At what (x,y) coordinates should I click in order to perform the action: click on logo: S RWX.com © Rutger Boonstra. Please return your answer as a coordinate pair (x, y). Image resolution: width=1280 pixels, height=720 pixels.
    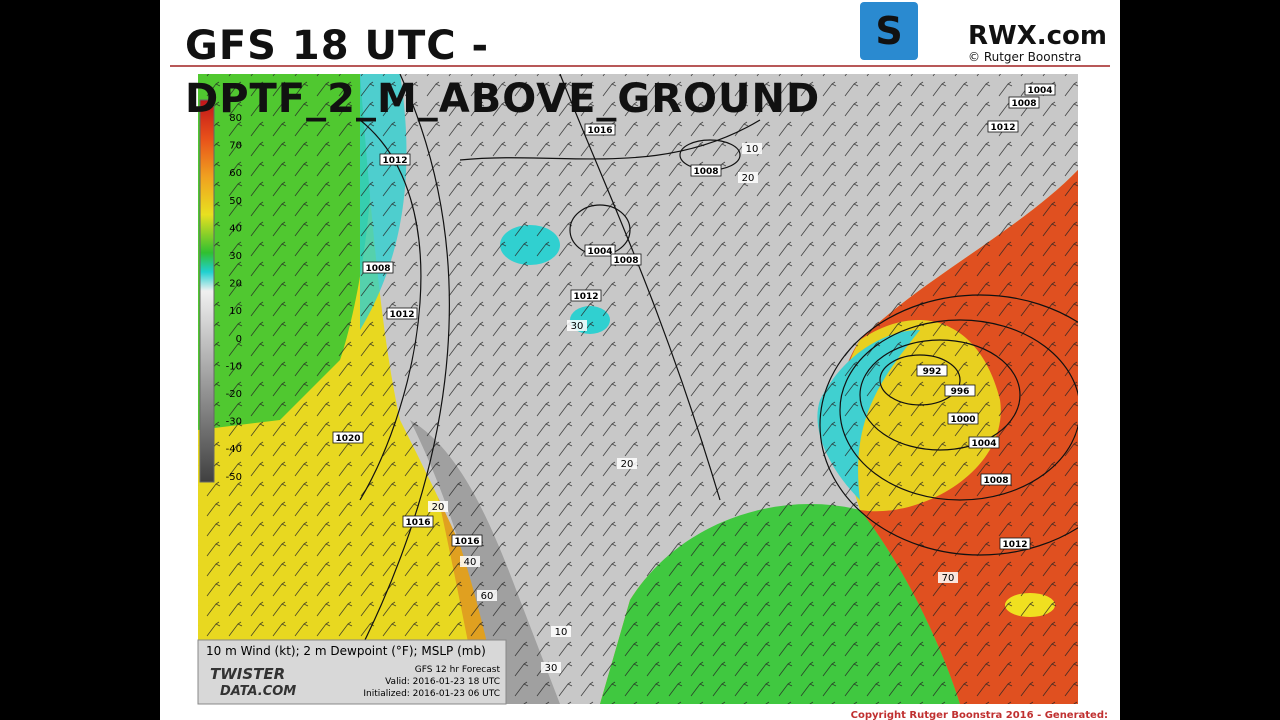
    Looking at the image, I should click on (983, 33).